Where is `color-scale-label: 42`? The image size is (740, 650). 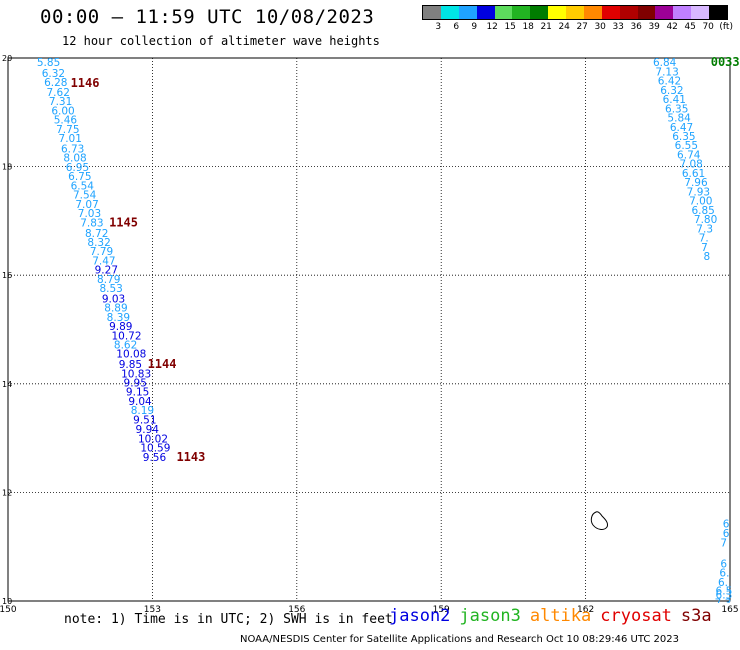 color-scale-label: 42 is located at coordinates (672, 27).